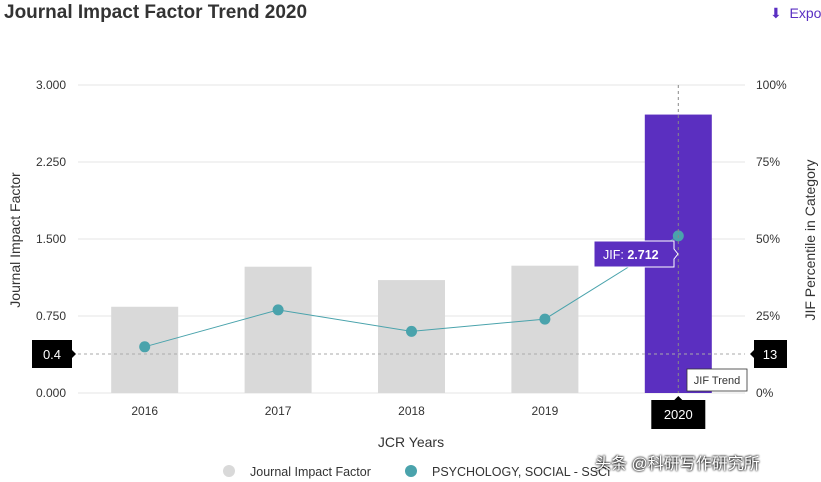 This screenshot has height=482, width=821. Describe the element at coordinates (411, 331) in the screenshot. I see `percentile-point-2018` at that location.